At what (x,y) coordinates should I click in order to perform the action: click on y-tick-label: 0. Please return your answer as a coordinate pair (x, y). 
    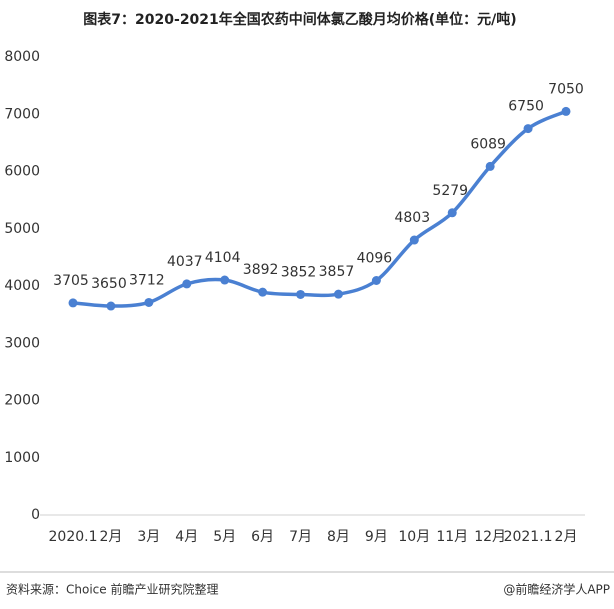
    Looking at the image, I should click on (35, 515).